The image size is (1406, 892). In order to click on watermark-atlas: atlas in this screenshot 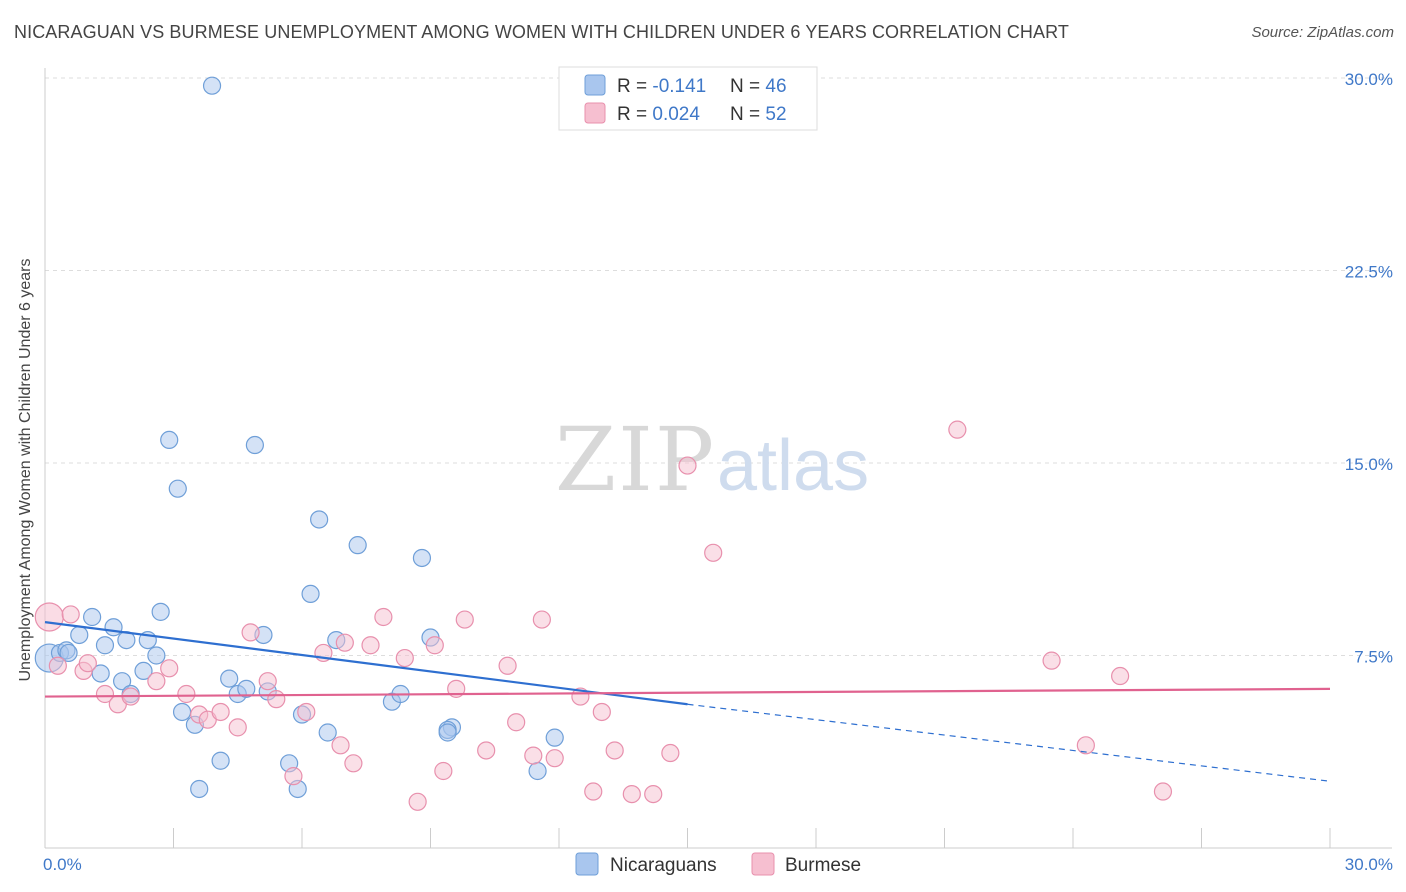, I will do `click(793, 466)`.